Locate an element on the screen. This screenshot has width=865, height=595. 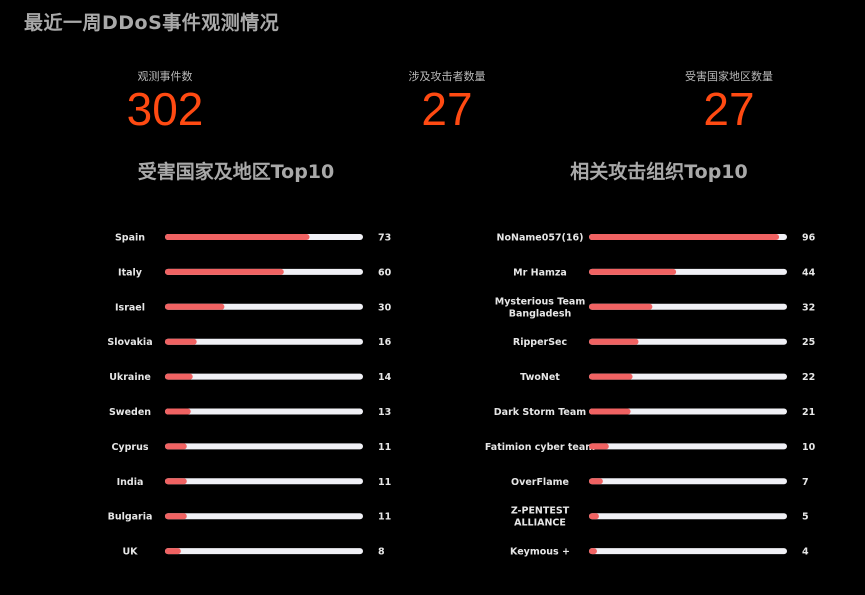
group-label: Mr Hamza is located at coordinates (540, 272).